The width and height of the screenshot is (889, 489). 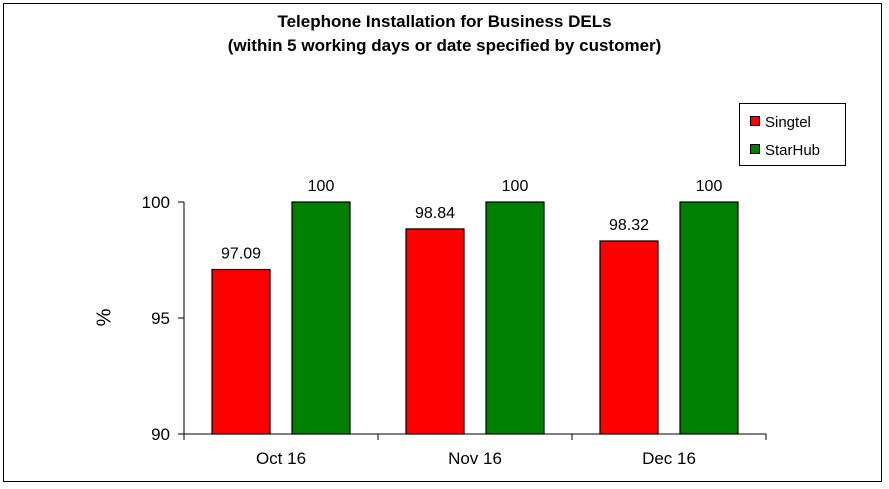 What do you see at coordinates (475, 458) in the screenshot?
I see `x-tick-label-1: Nov 16` at bounding box center [475, 458].